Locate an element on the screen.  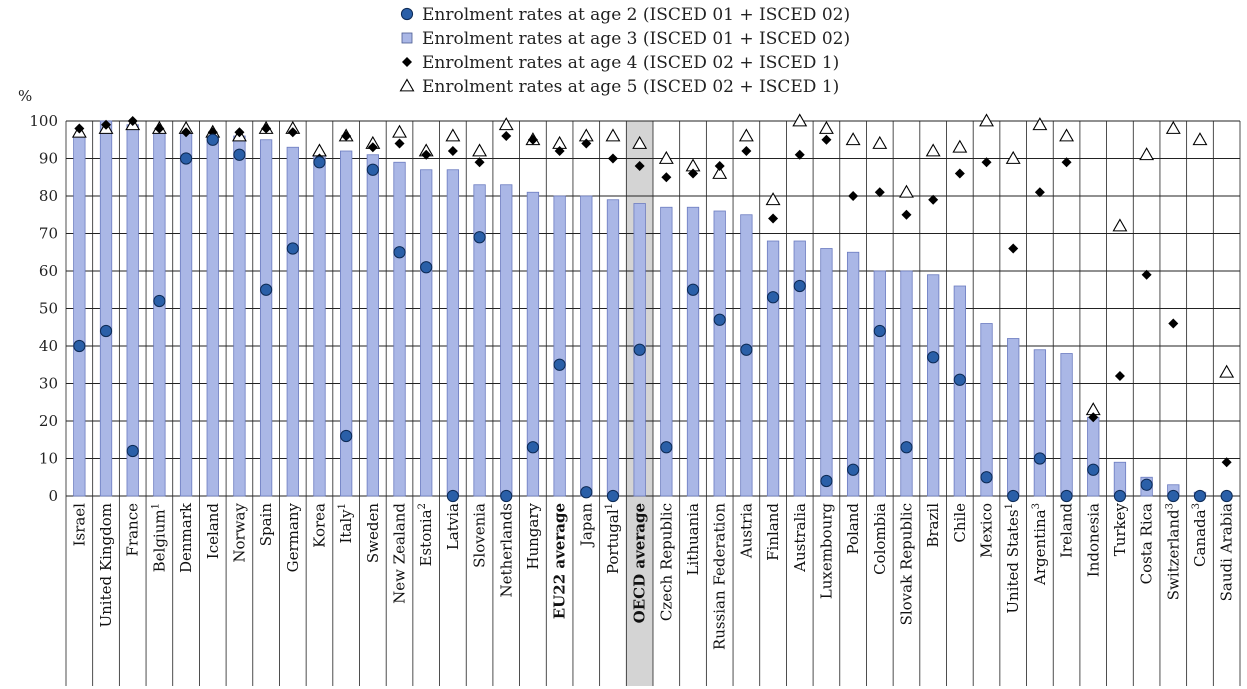
triangle-portugal is located at coordinates (613, 135).